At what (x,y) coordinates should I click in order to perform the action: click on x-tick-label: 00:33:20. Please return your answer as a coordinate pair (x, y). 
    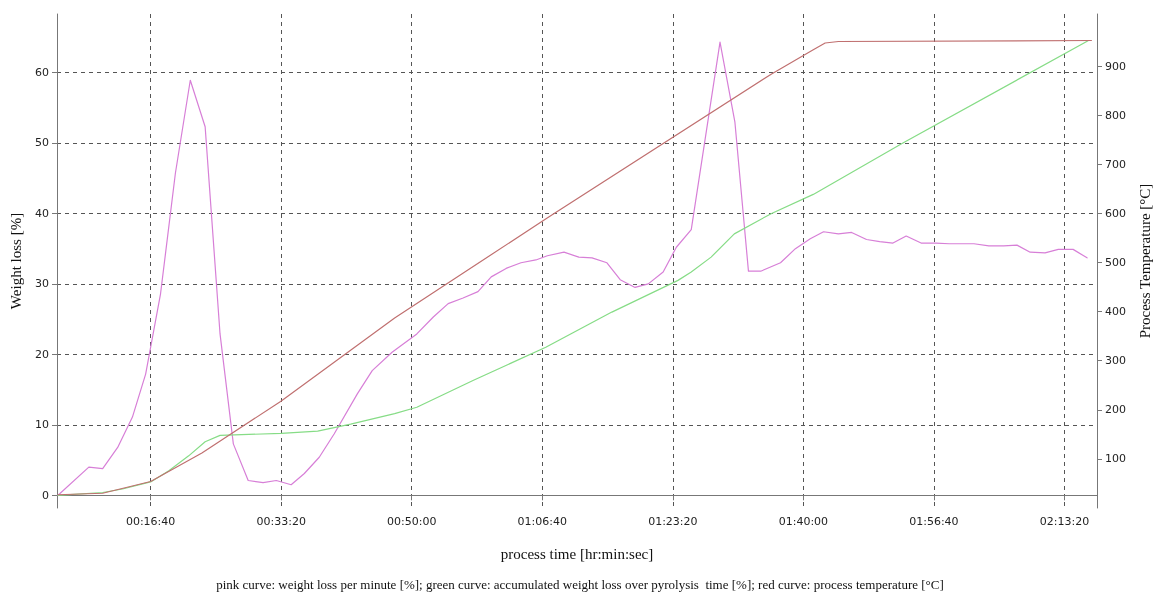
    Looking at the image, I should click on (281, 521).